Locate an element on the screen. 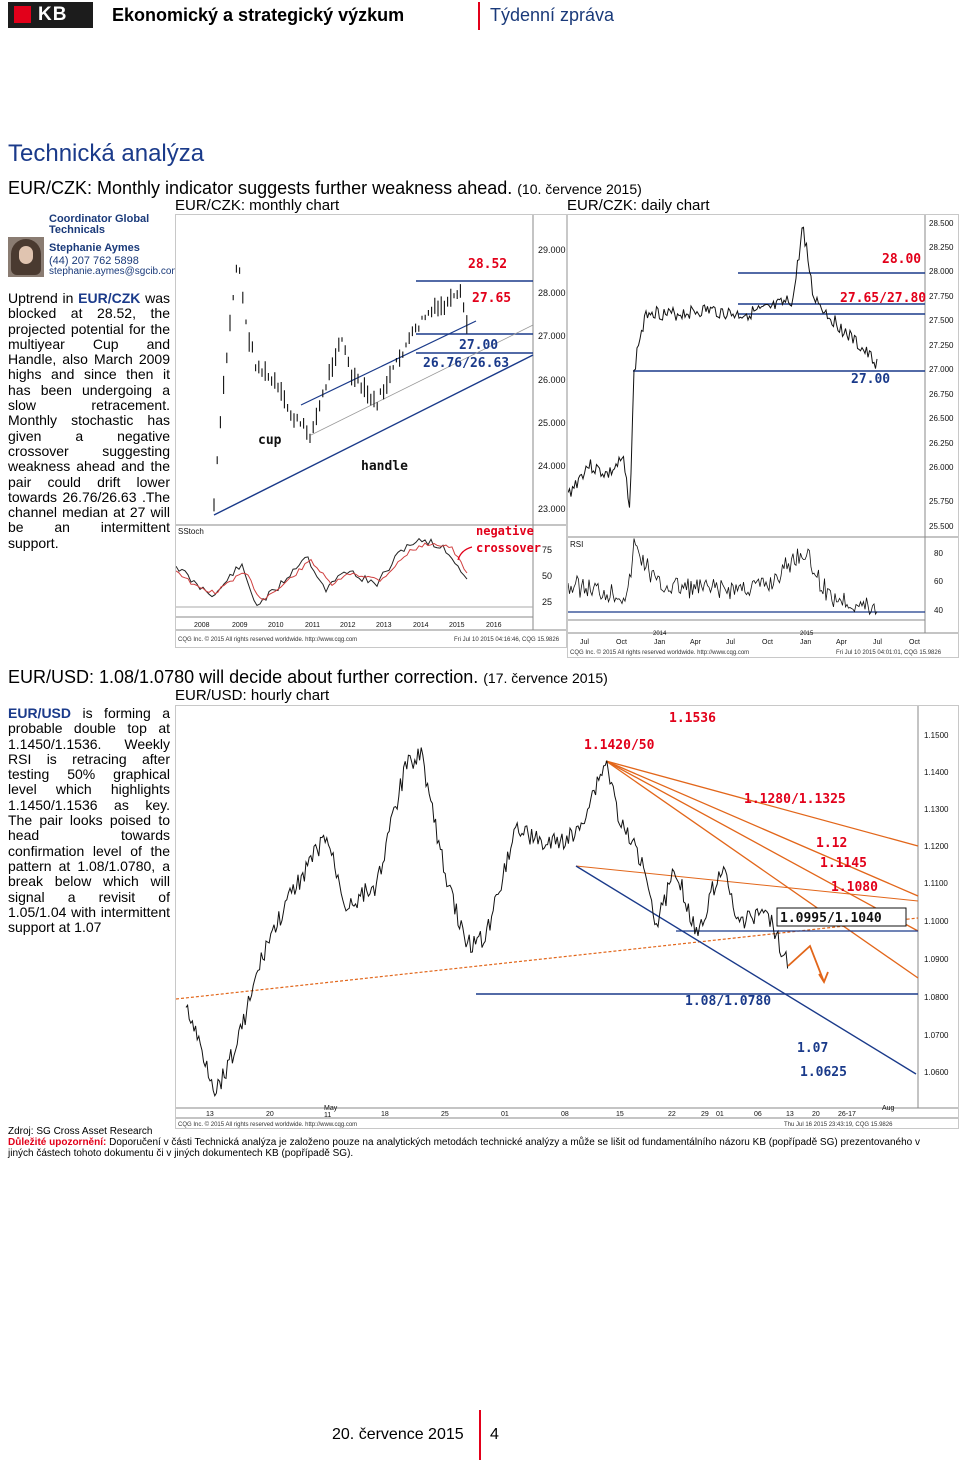 The height and width of the screenshot is (1465, 960). ann-negative: negative is located at coordinates (505, 531).